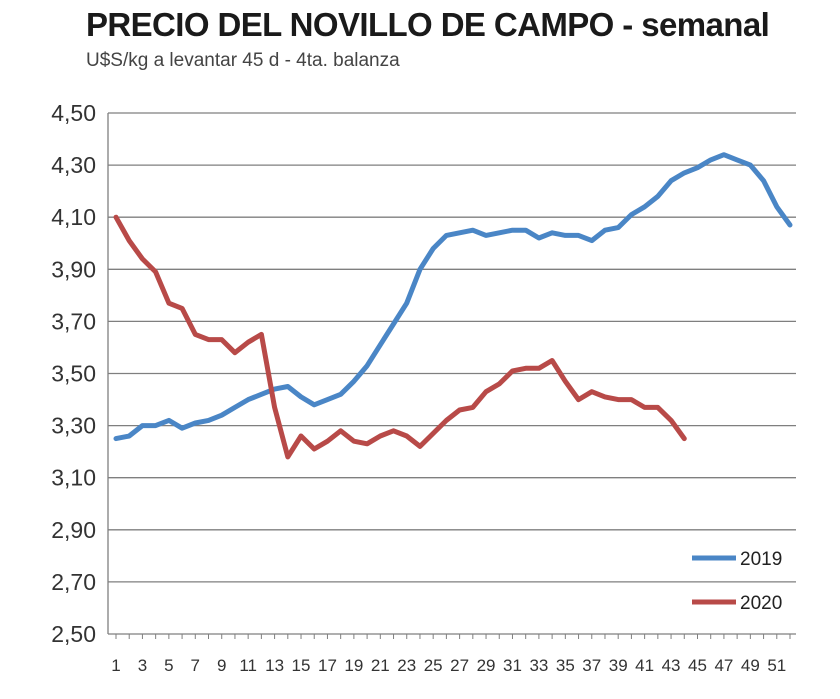 The image size is (840, 699). I want to click on x-tick-label: 11, so click(248, 665).